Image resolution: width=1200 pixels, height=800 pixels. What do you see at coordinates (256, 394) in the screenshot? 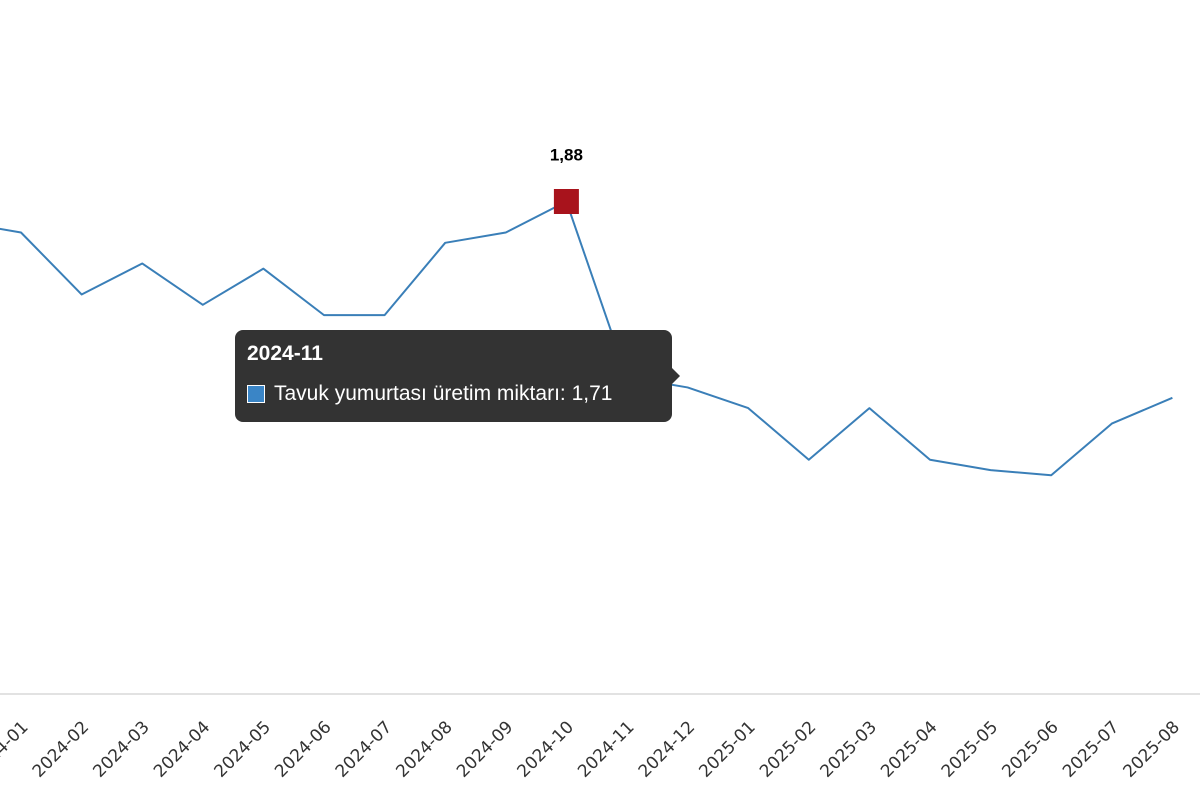
I see `series-swatch-icon` at bounding box center [256, 394].